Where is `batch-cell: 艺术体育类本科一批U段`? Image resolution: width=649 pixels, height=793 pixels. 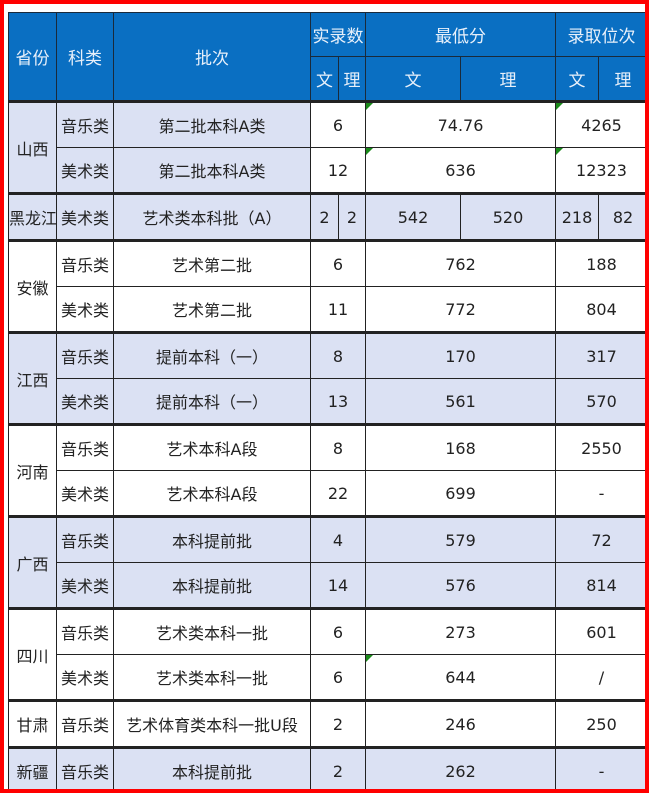
batch-cell: 艺术体育类本科一批U段 is located at coordinates (212, 723).